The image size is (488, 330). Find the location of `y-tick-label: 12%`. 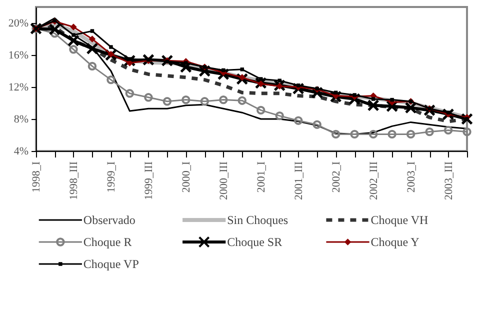

y-tick-label: 12% is located at coordinates (18, 88).